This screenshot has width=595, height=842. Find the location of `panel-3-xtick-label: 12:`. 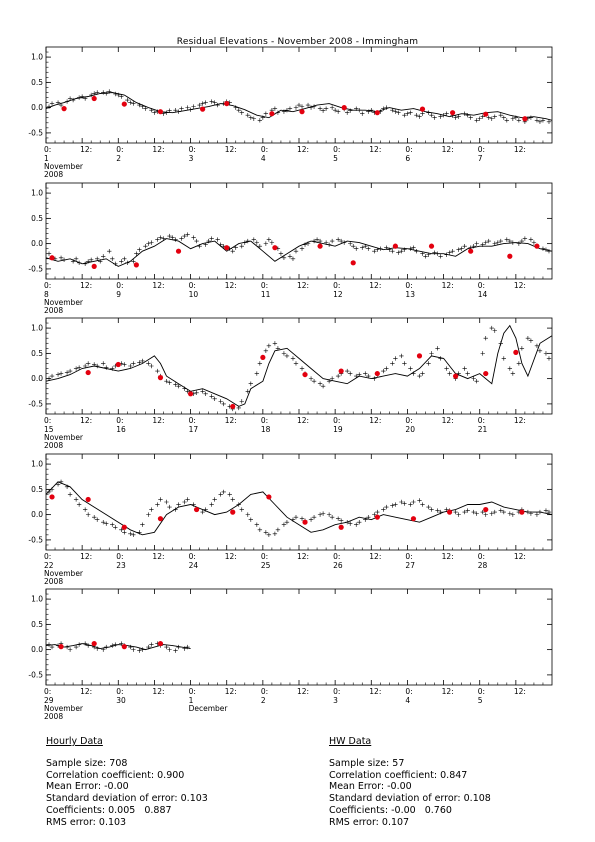

panel-3-xtick-label: 12: is located at coordinates (448, 420).